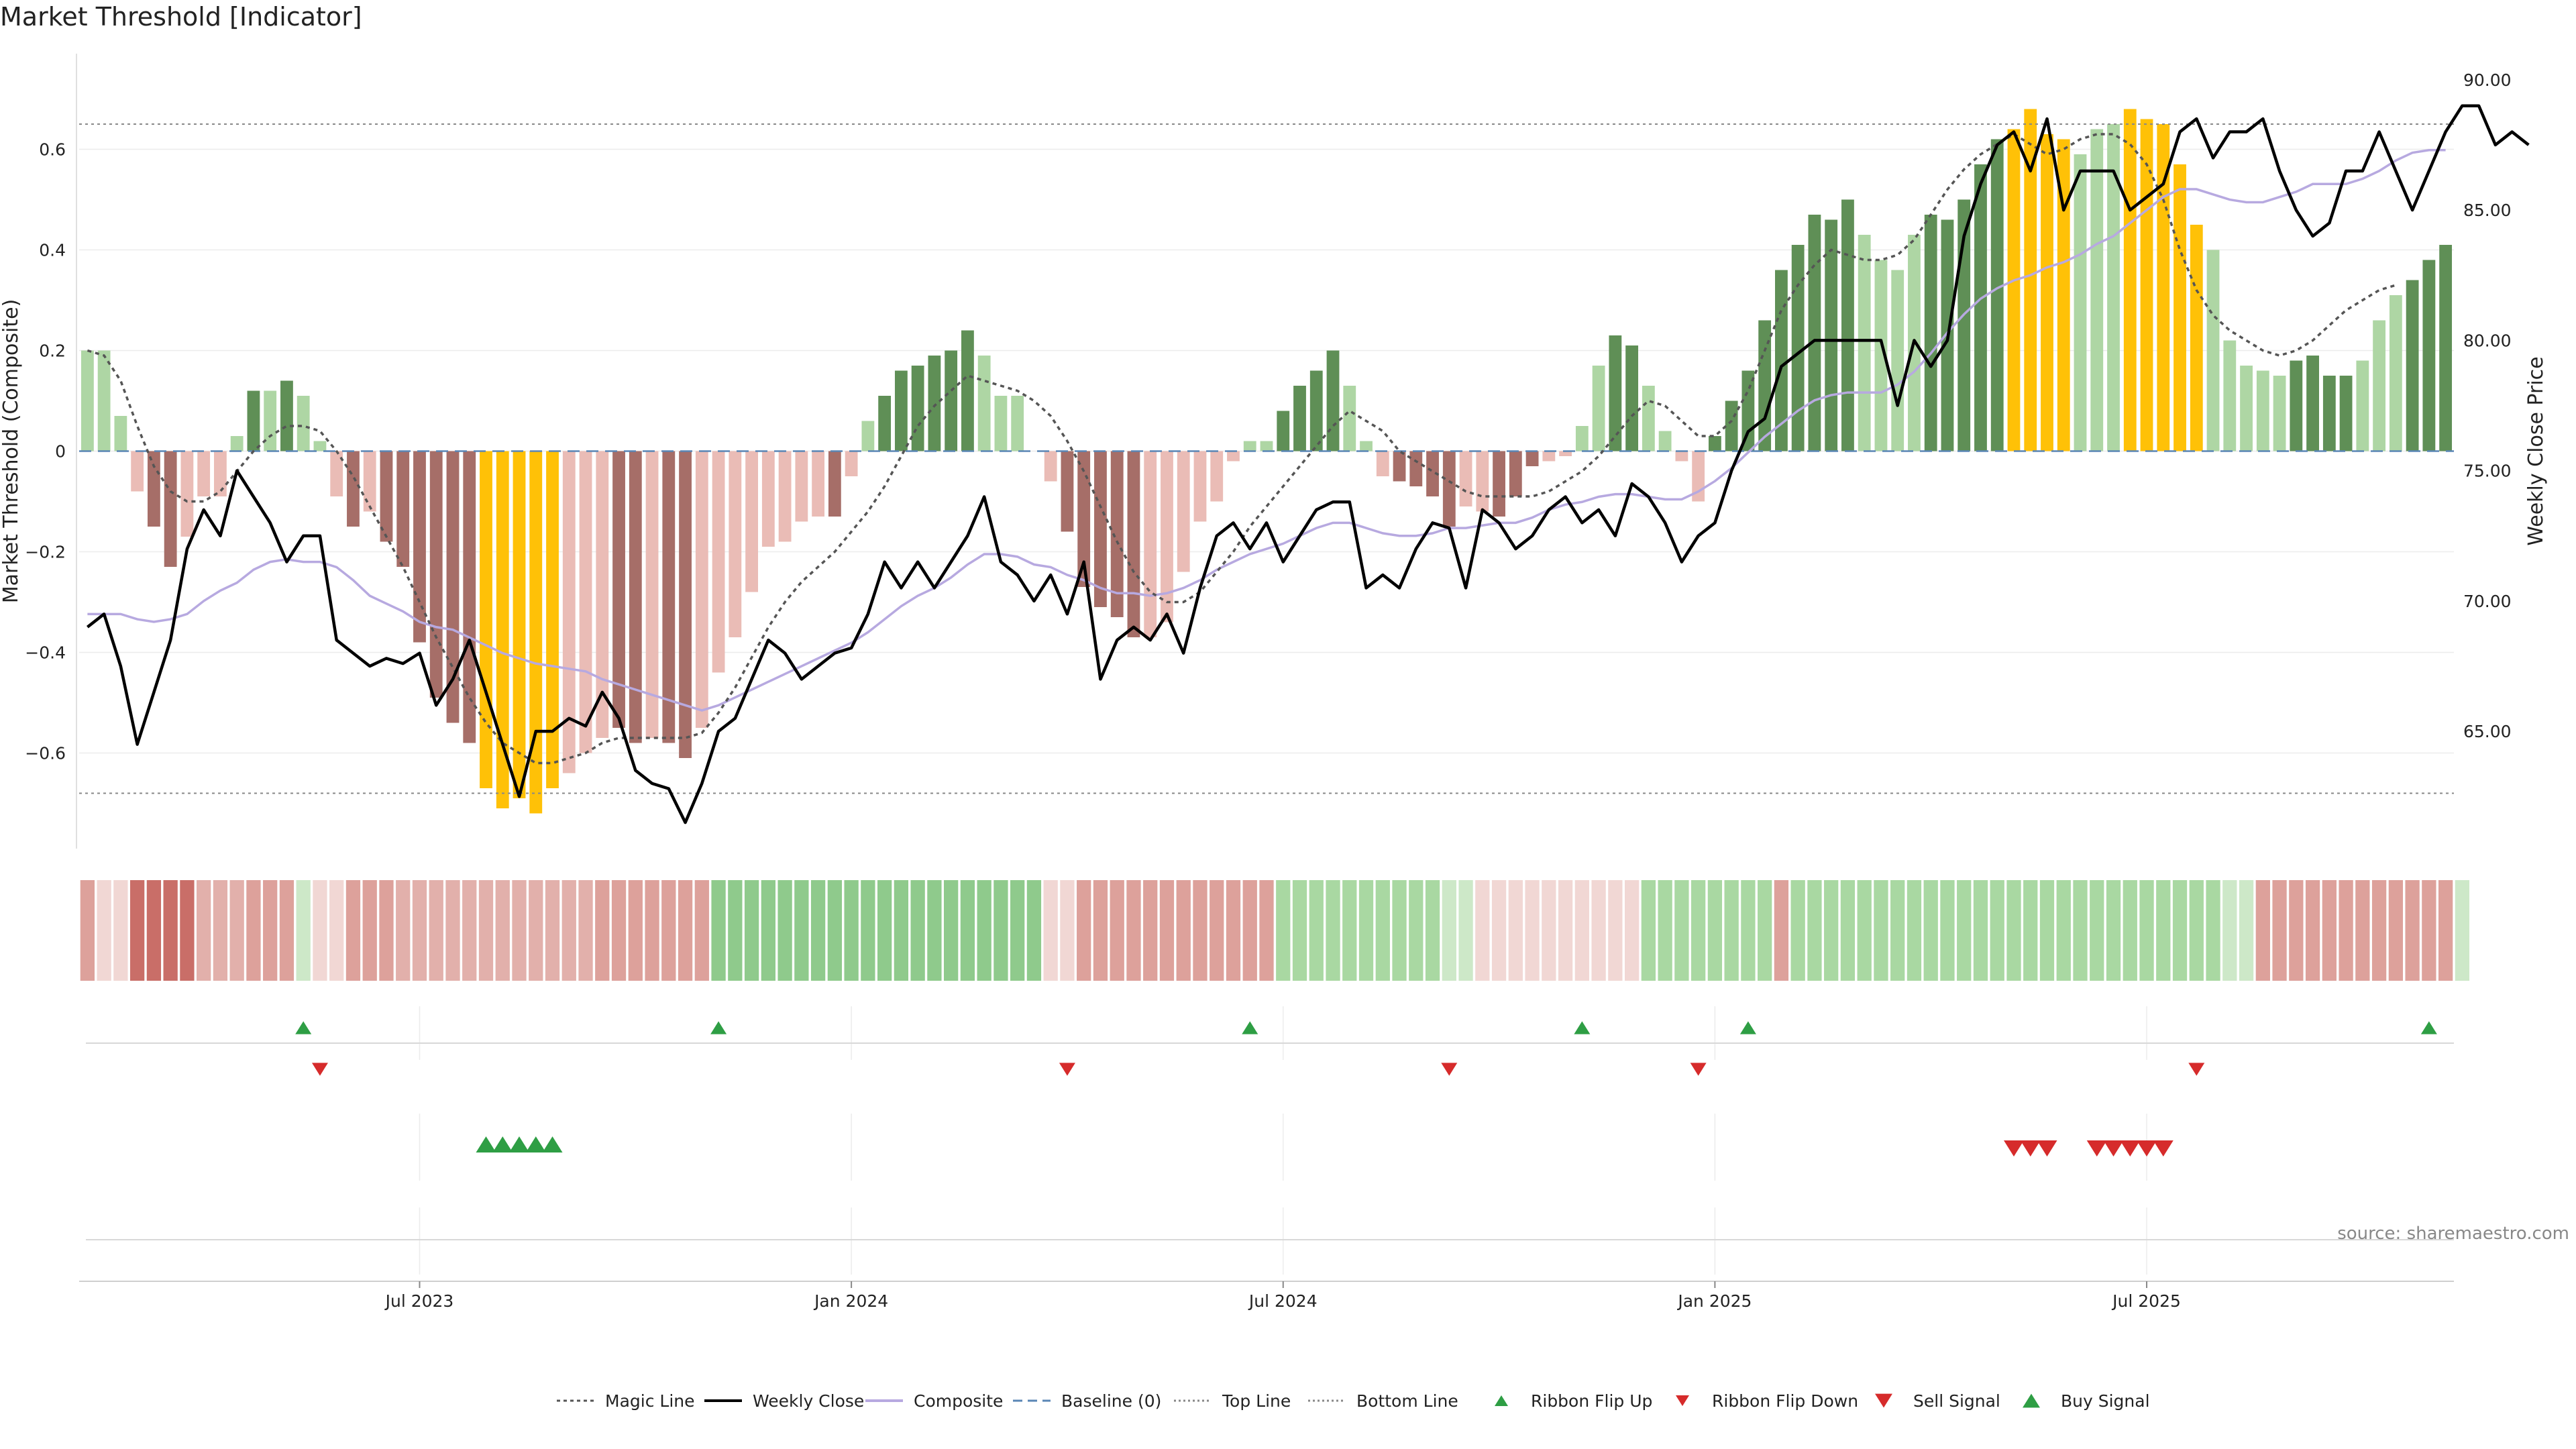 The height and width of the screenshot is (1449, 2576). Describe the element at coordinates (1956, 1401) in the screenshot. I see `legend-label: Sell Signal` at that location.